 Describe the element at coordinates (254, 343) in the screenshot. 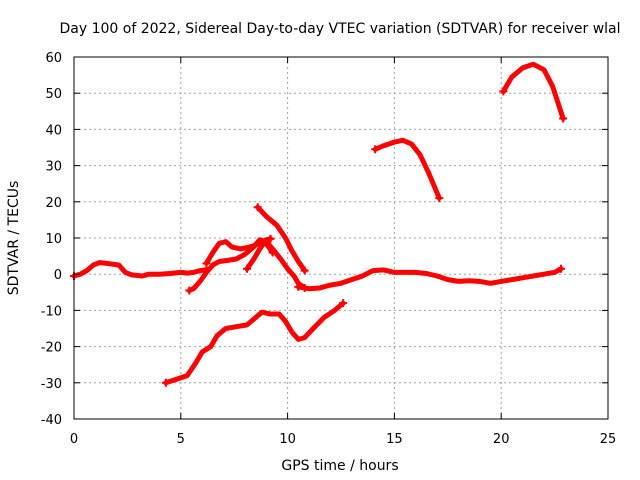

I see `series-arc-e` at that location.